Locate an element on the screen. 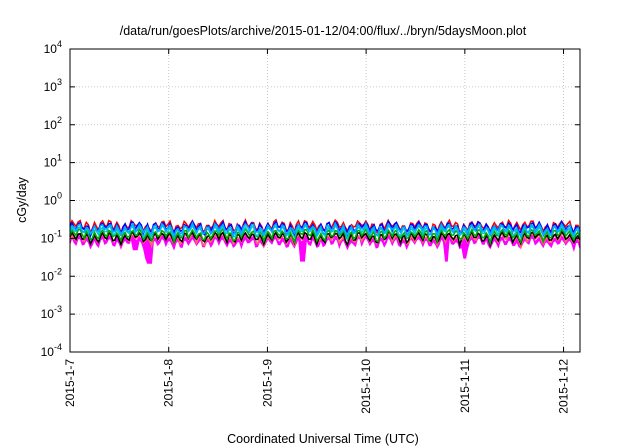 The height and width of the screenshot is (448, 640). y-tick-label: 10⁰ is located at coordinates (53, 199).